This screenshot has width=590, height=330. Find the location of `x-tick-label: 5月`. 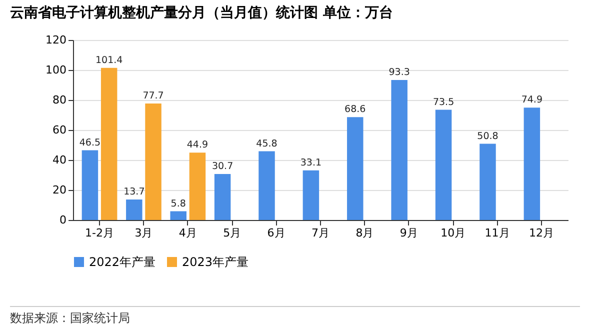

x-tick-label: 5月 is located at coordinates (232, 233).